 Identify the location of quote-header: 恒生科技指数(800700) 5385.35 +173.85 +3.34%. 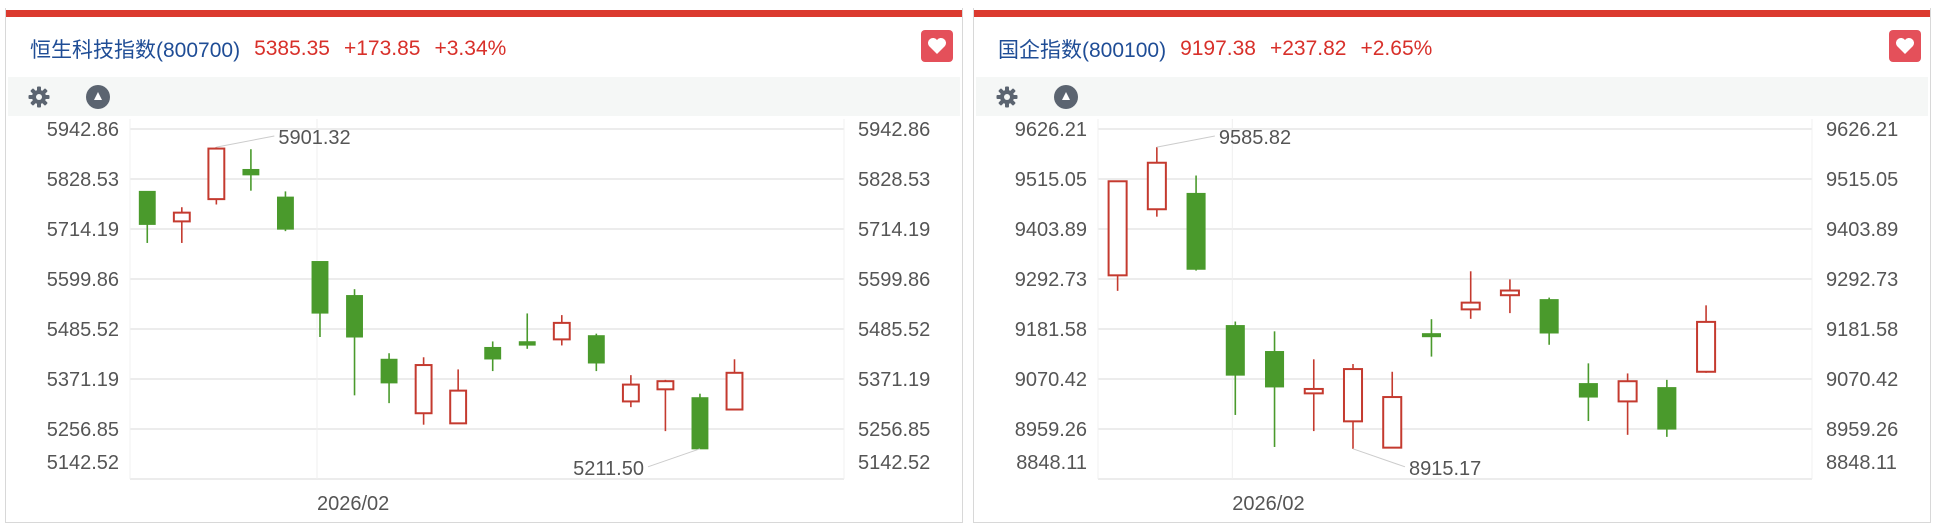
(268, 49).